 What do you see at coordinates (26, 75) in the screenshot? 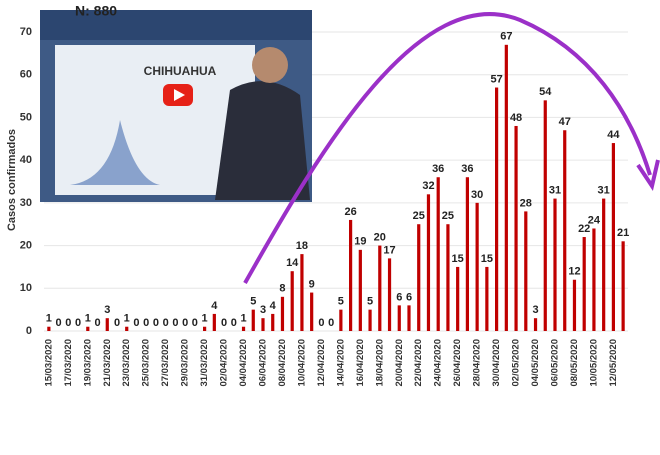
I see `y-tick-label: 60` at bounding box center [26, 75].